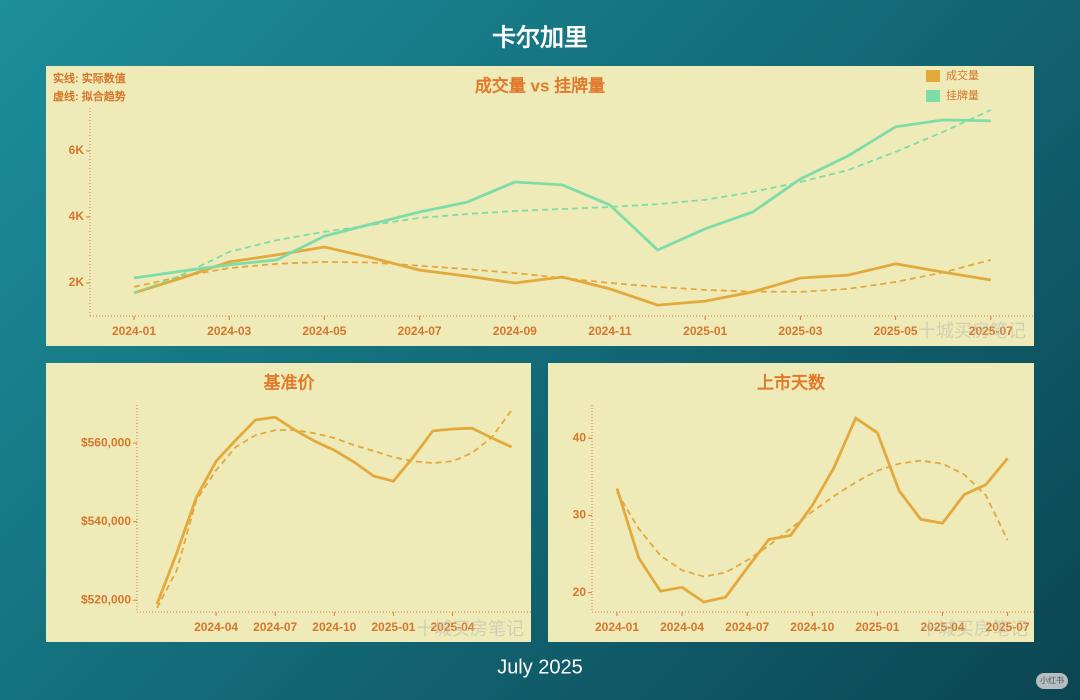  Describe the element at coordinates (791, 382) in the screenshot. I see `chart-title: 上市天数` at that location.